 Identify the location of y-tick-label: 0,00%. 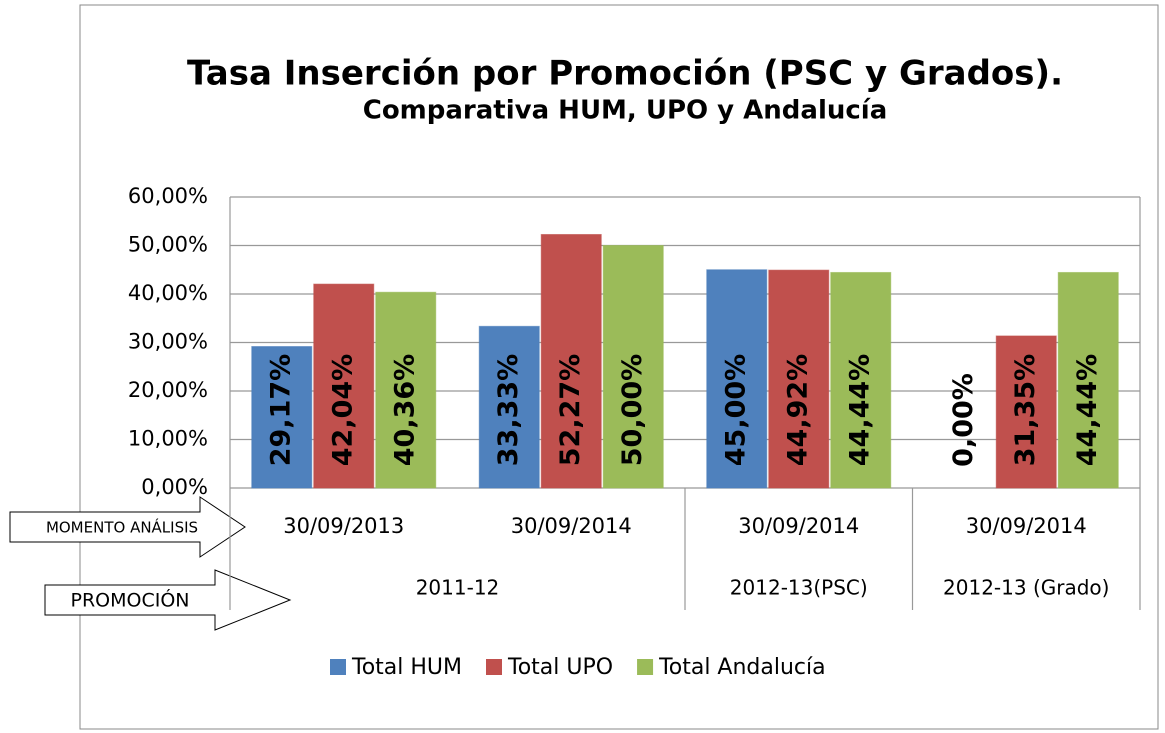
(174, 487).